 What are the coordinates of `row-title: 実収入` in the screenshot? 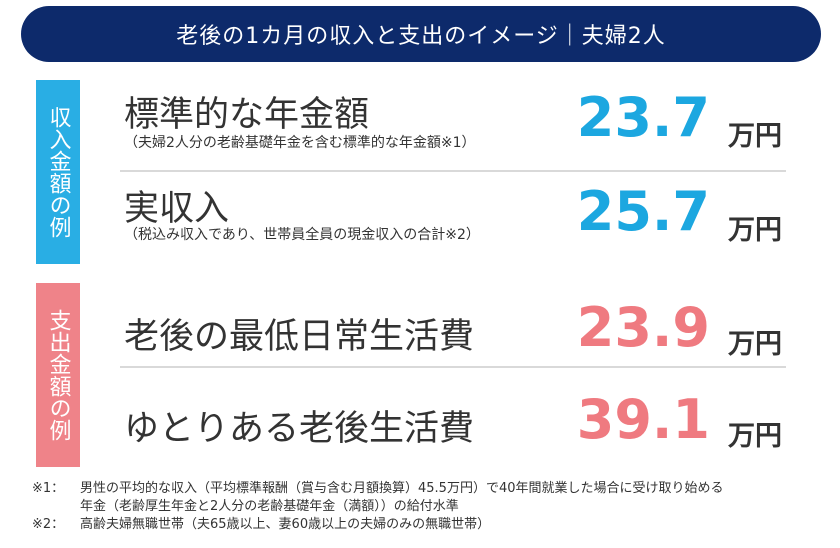 It's located at (177, 209).